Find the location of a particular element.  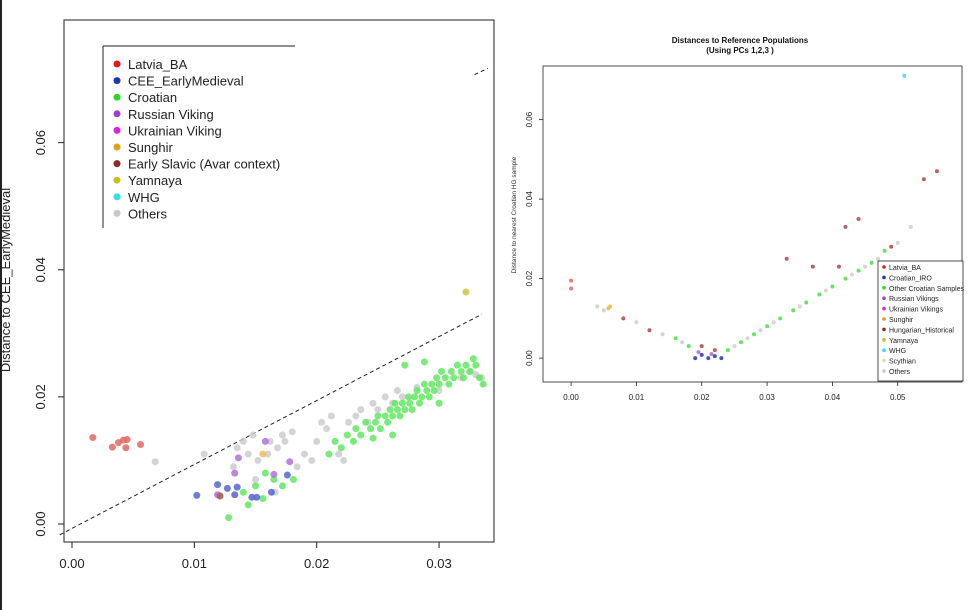

x-tick-label: 0.05 is located at coordinates (898, 397).